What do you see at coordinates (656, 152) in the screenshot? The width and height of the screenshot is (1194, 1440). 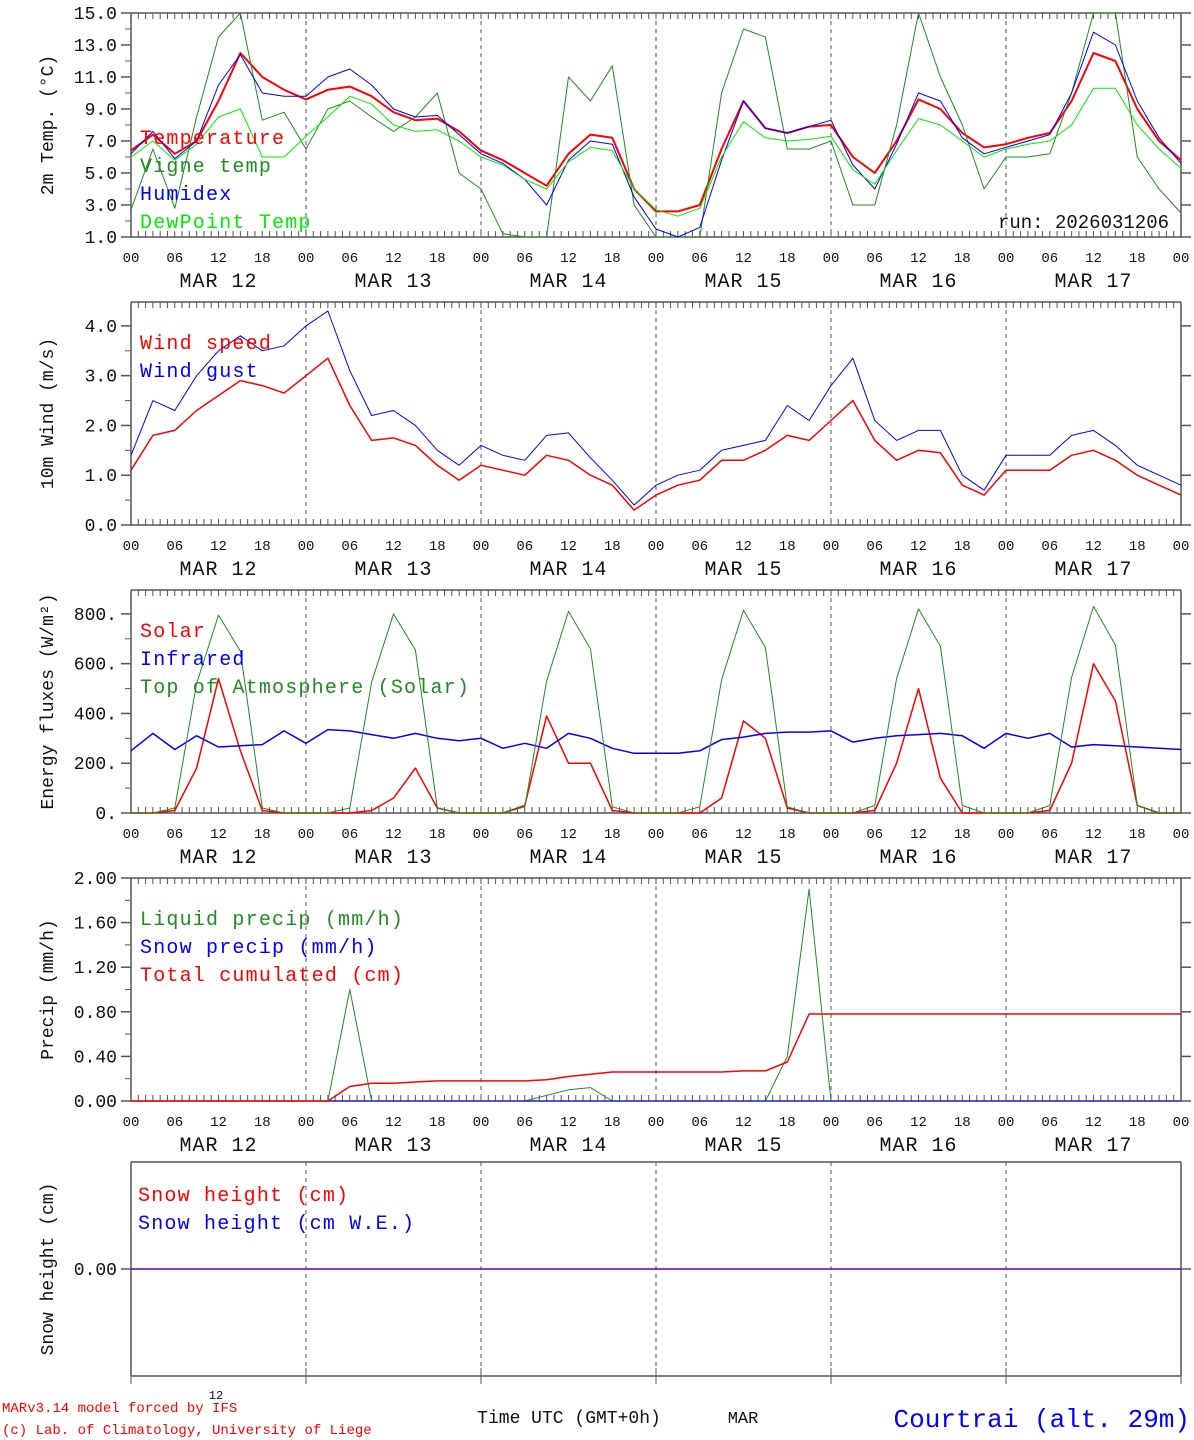 I see `series-line-dewpoint-temp` at bounding box center [656, 152].